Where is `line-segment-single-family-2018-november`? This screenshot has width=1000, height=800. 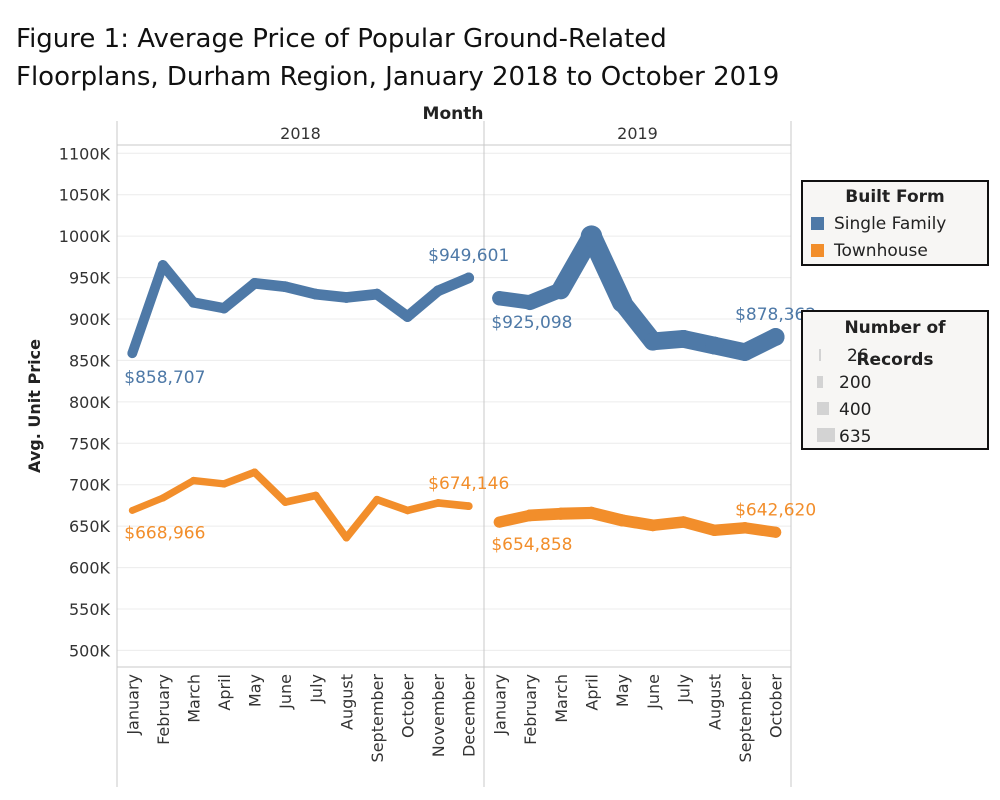
line-segment-single-family-2018-november is located at coordinates (453, 284).